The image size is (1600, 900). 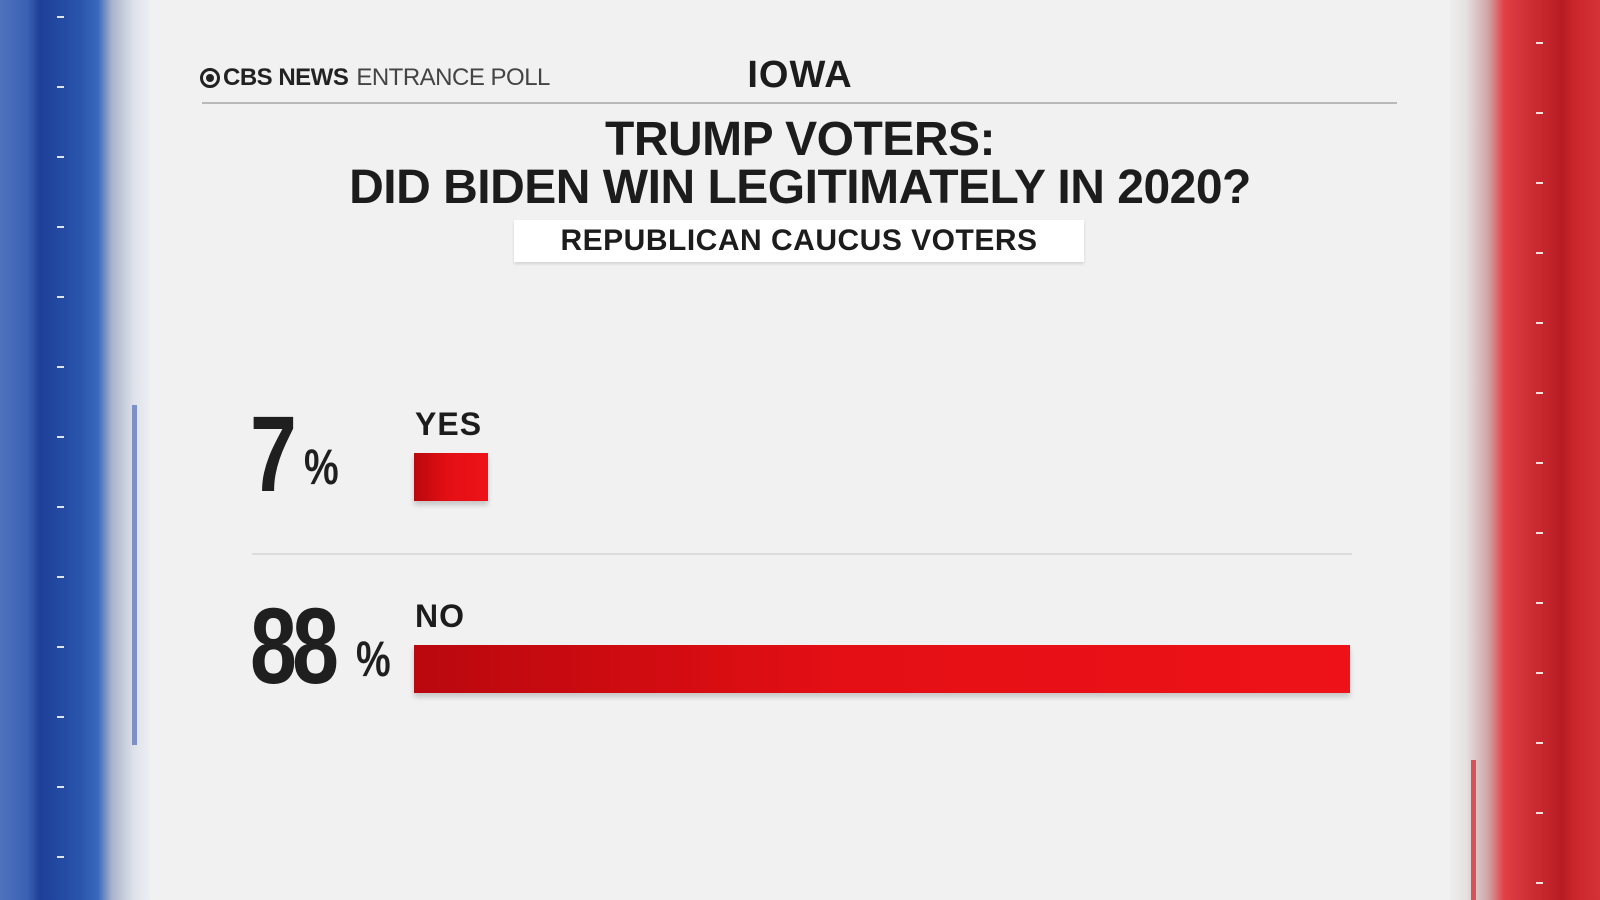 What do you see at coordinates (286, 77) in the screenshot?
I see `brand-news-label: CBS NEWS` at bounding box center [286, 77].